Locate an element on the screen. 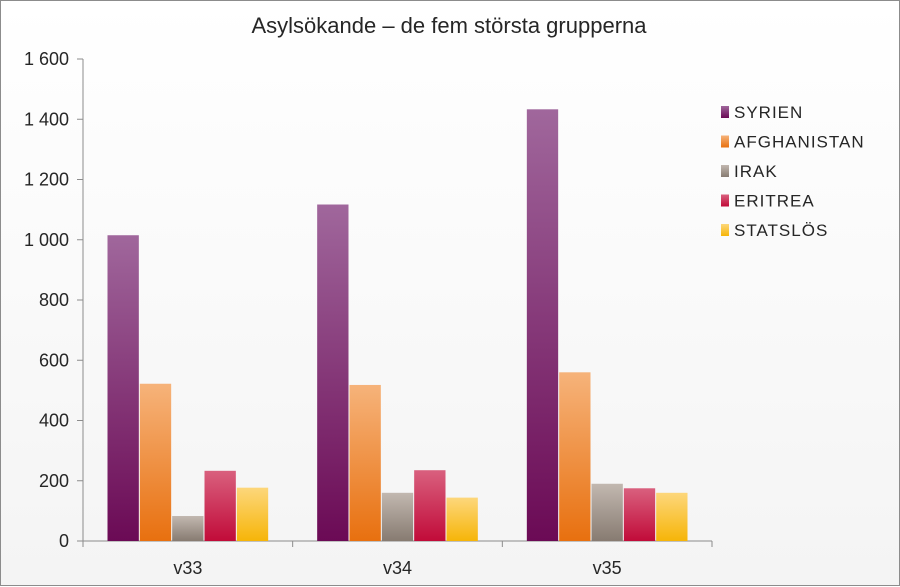  legend-label: AFGHANISTAN is located at coordinates (799, 142).